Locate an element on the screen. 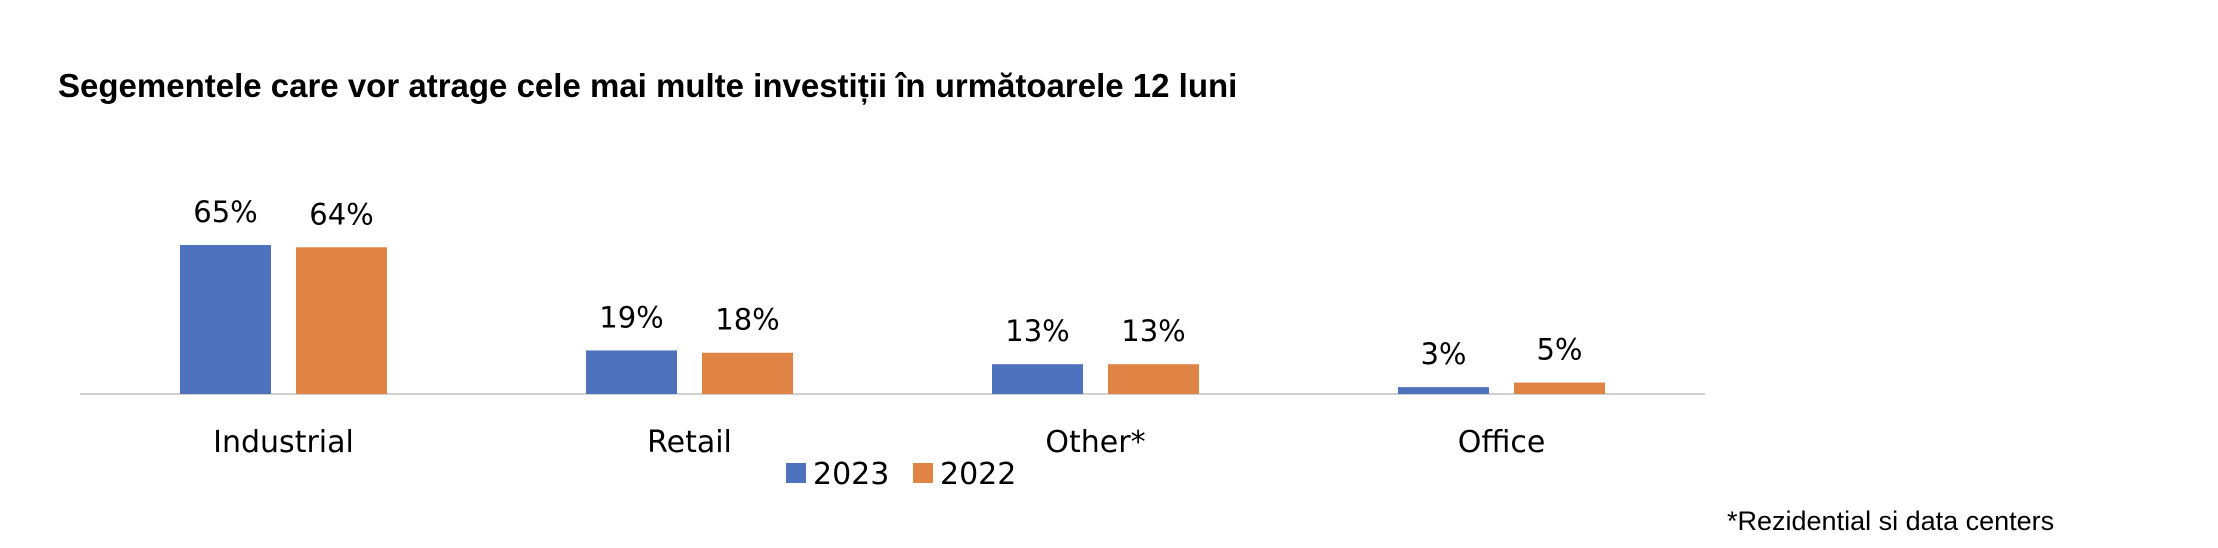 The height and width of the screenshot is (548, 2218). bar-2022-industrial is located at coordinates (341, 320).